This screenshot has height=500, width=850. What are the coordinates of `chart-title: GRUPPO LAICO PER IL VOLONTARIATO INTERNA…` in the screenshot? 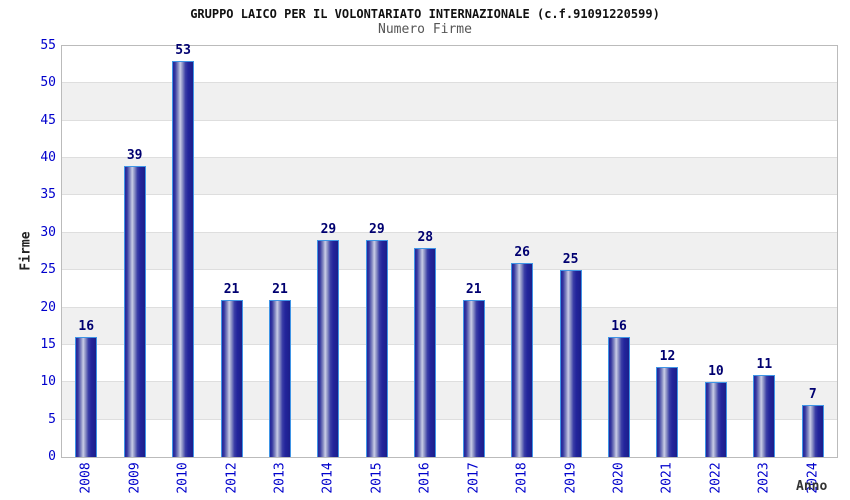 It's located at (425, 14).